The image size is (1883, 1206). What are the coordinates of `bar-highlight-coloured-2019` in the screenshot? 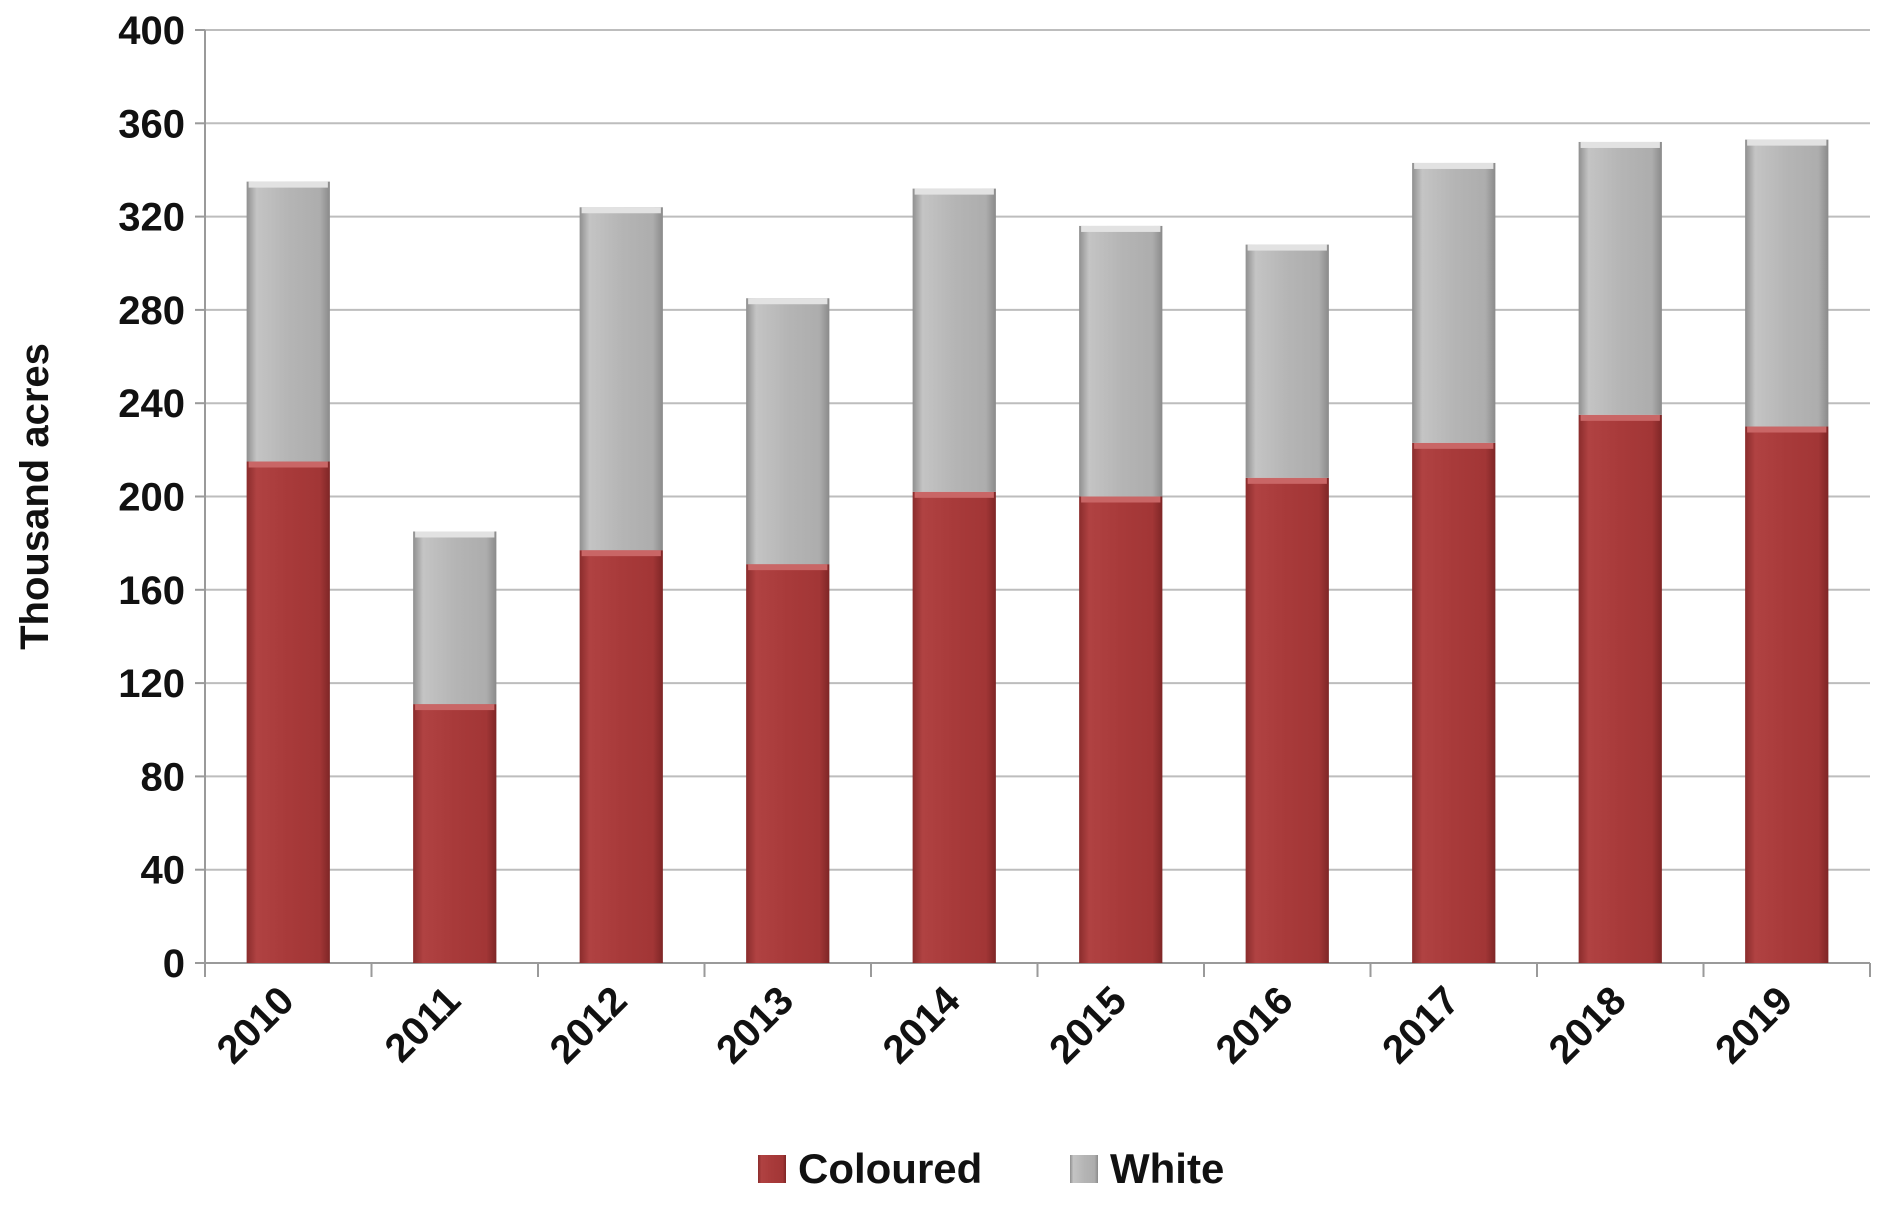 It's located at (1787, 429).